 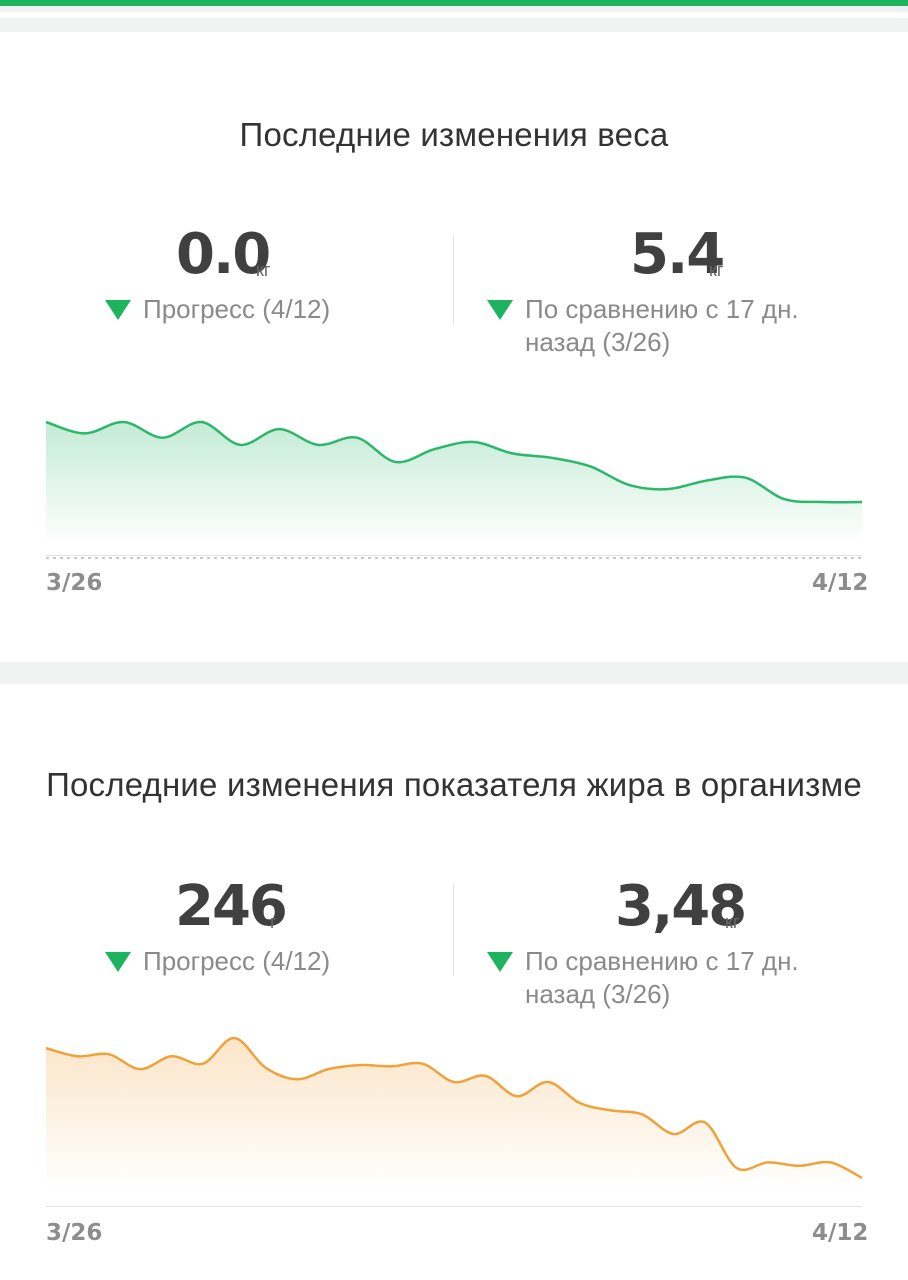 What do you see at coordinates (74, 583) in the screenshot?
I see `weight-x-start-label: 3/26` at bounding box center [74, 583].